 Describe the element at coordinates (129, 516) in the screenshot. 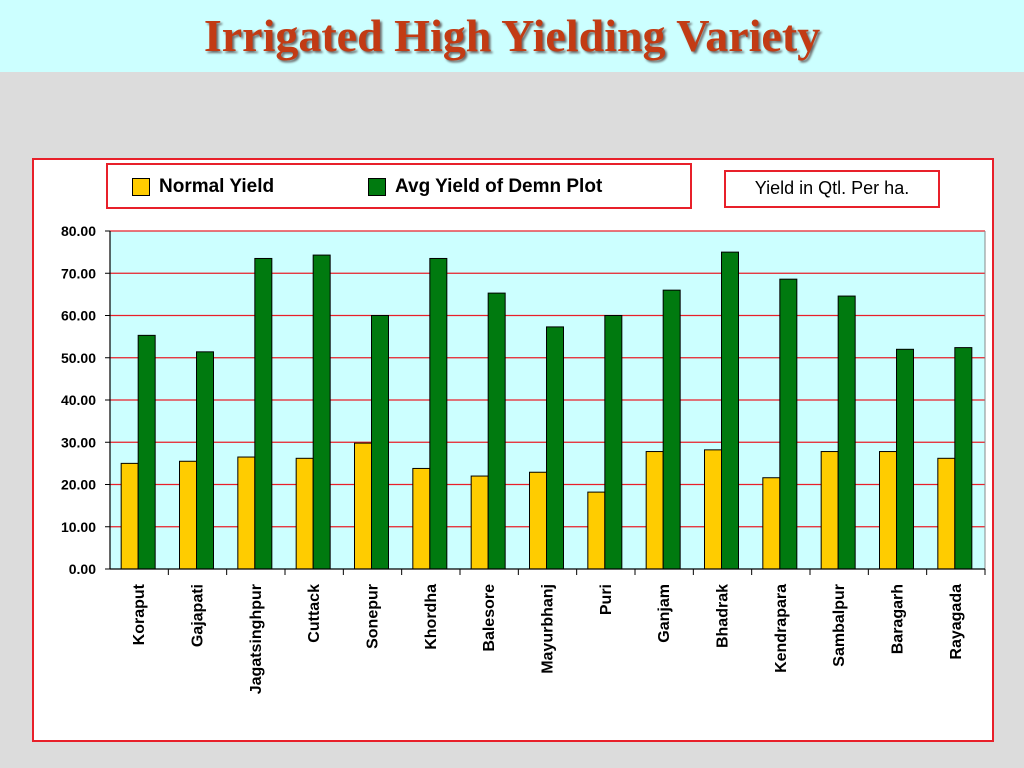

I see `bar-normal-koraput` at that location.